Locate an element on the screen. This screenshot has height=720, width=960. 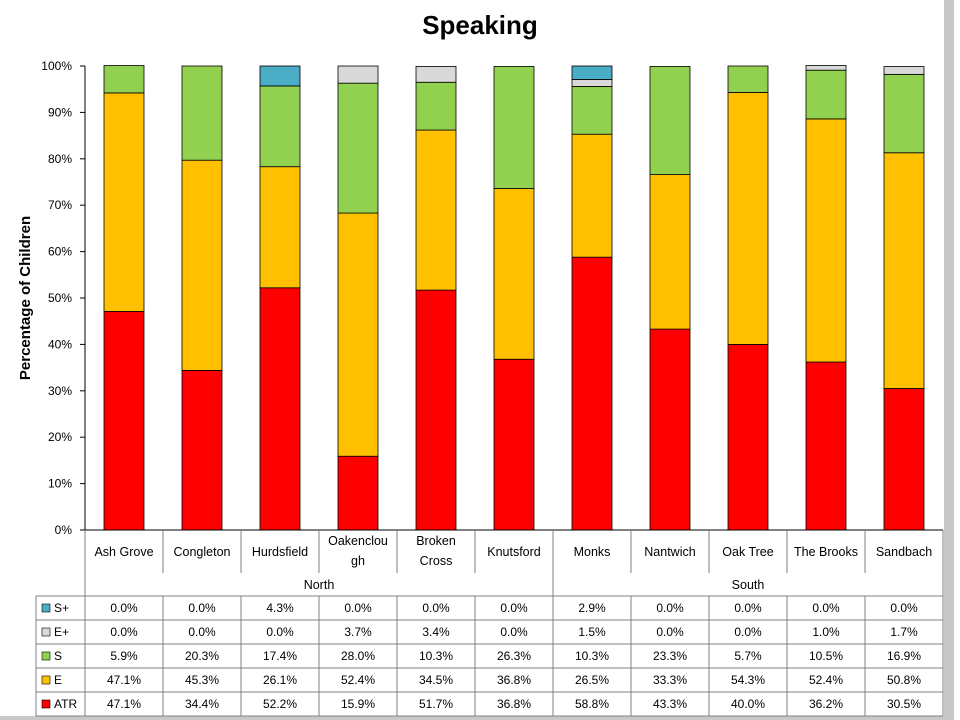
legend-label-atr: ATR is located at coordinates (65, 704).